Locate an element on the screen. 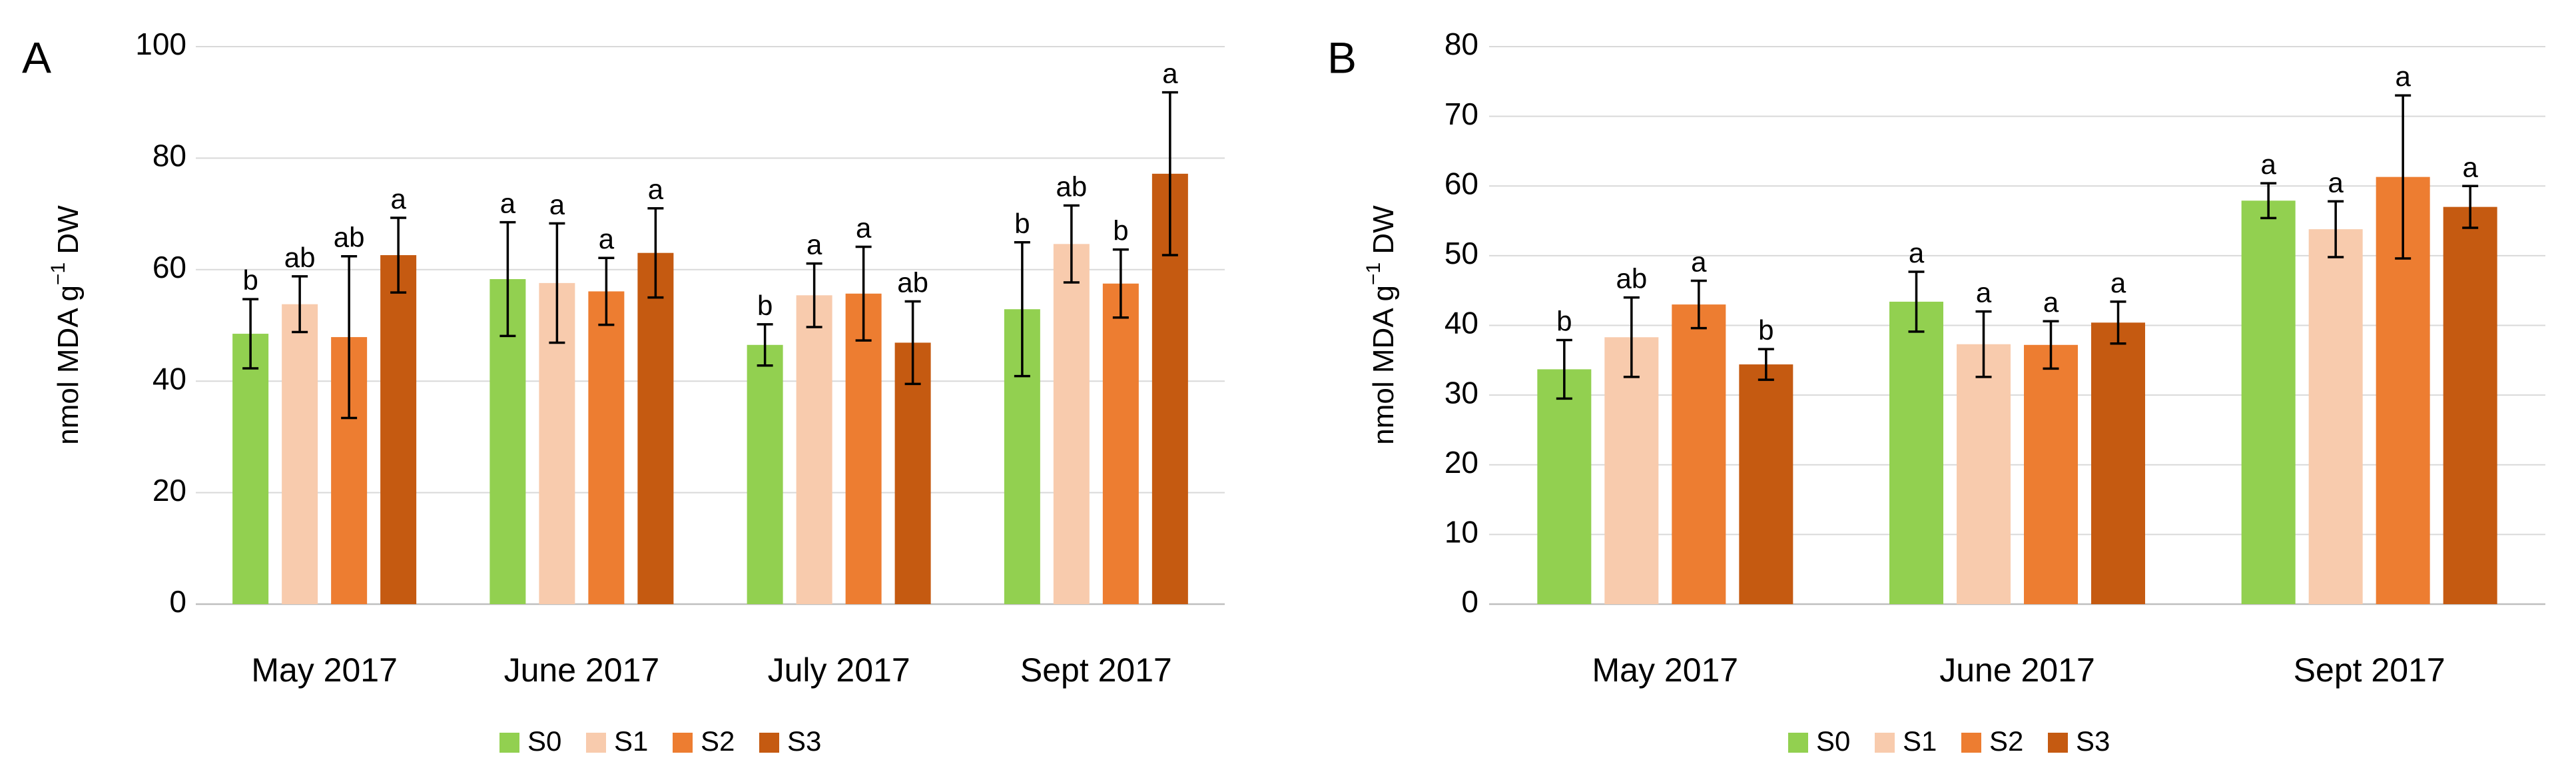 The height and width of the screenshot is (778, 2576). panel-a-y-tick-label: 100 is located at coordinates (160, 44).